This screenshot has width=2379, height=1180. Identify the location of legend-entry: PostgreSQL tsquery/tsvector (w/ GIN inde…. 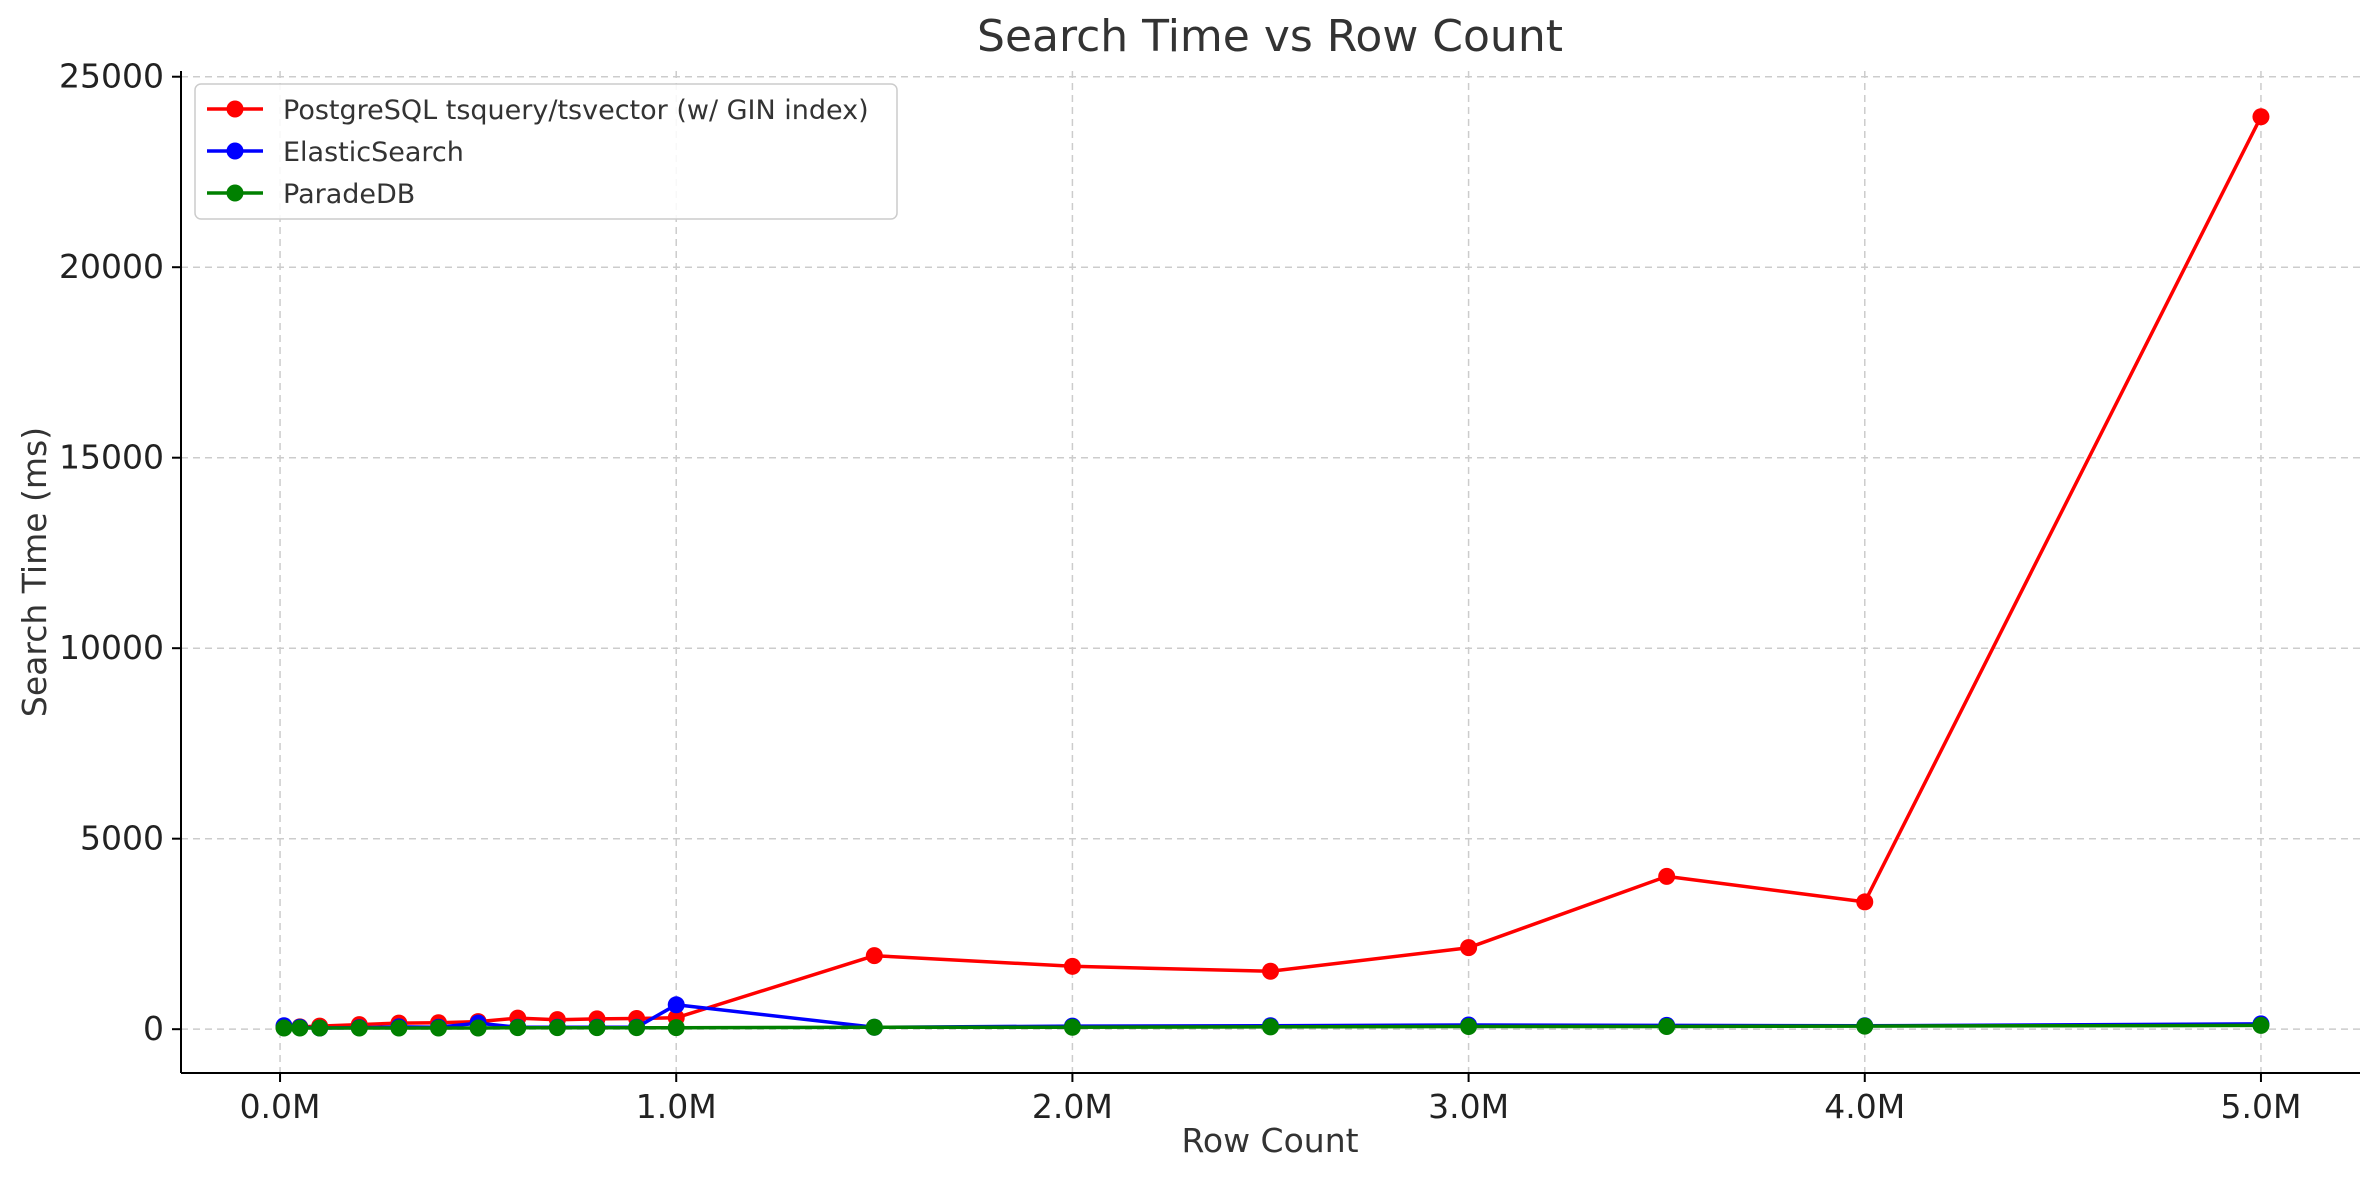
(538, 110).